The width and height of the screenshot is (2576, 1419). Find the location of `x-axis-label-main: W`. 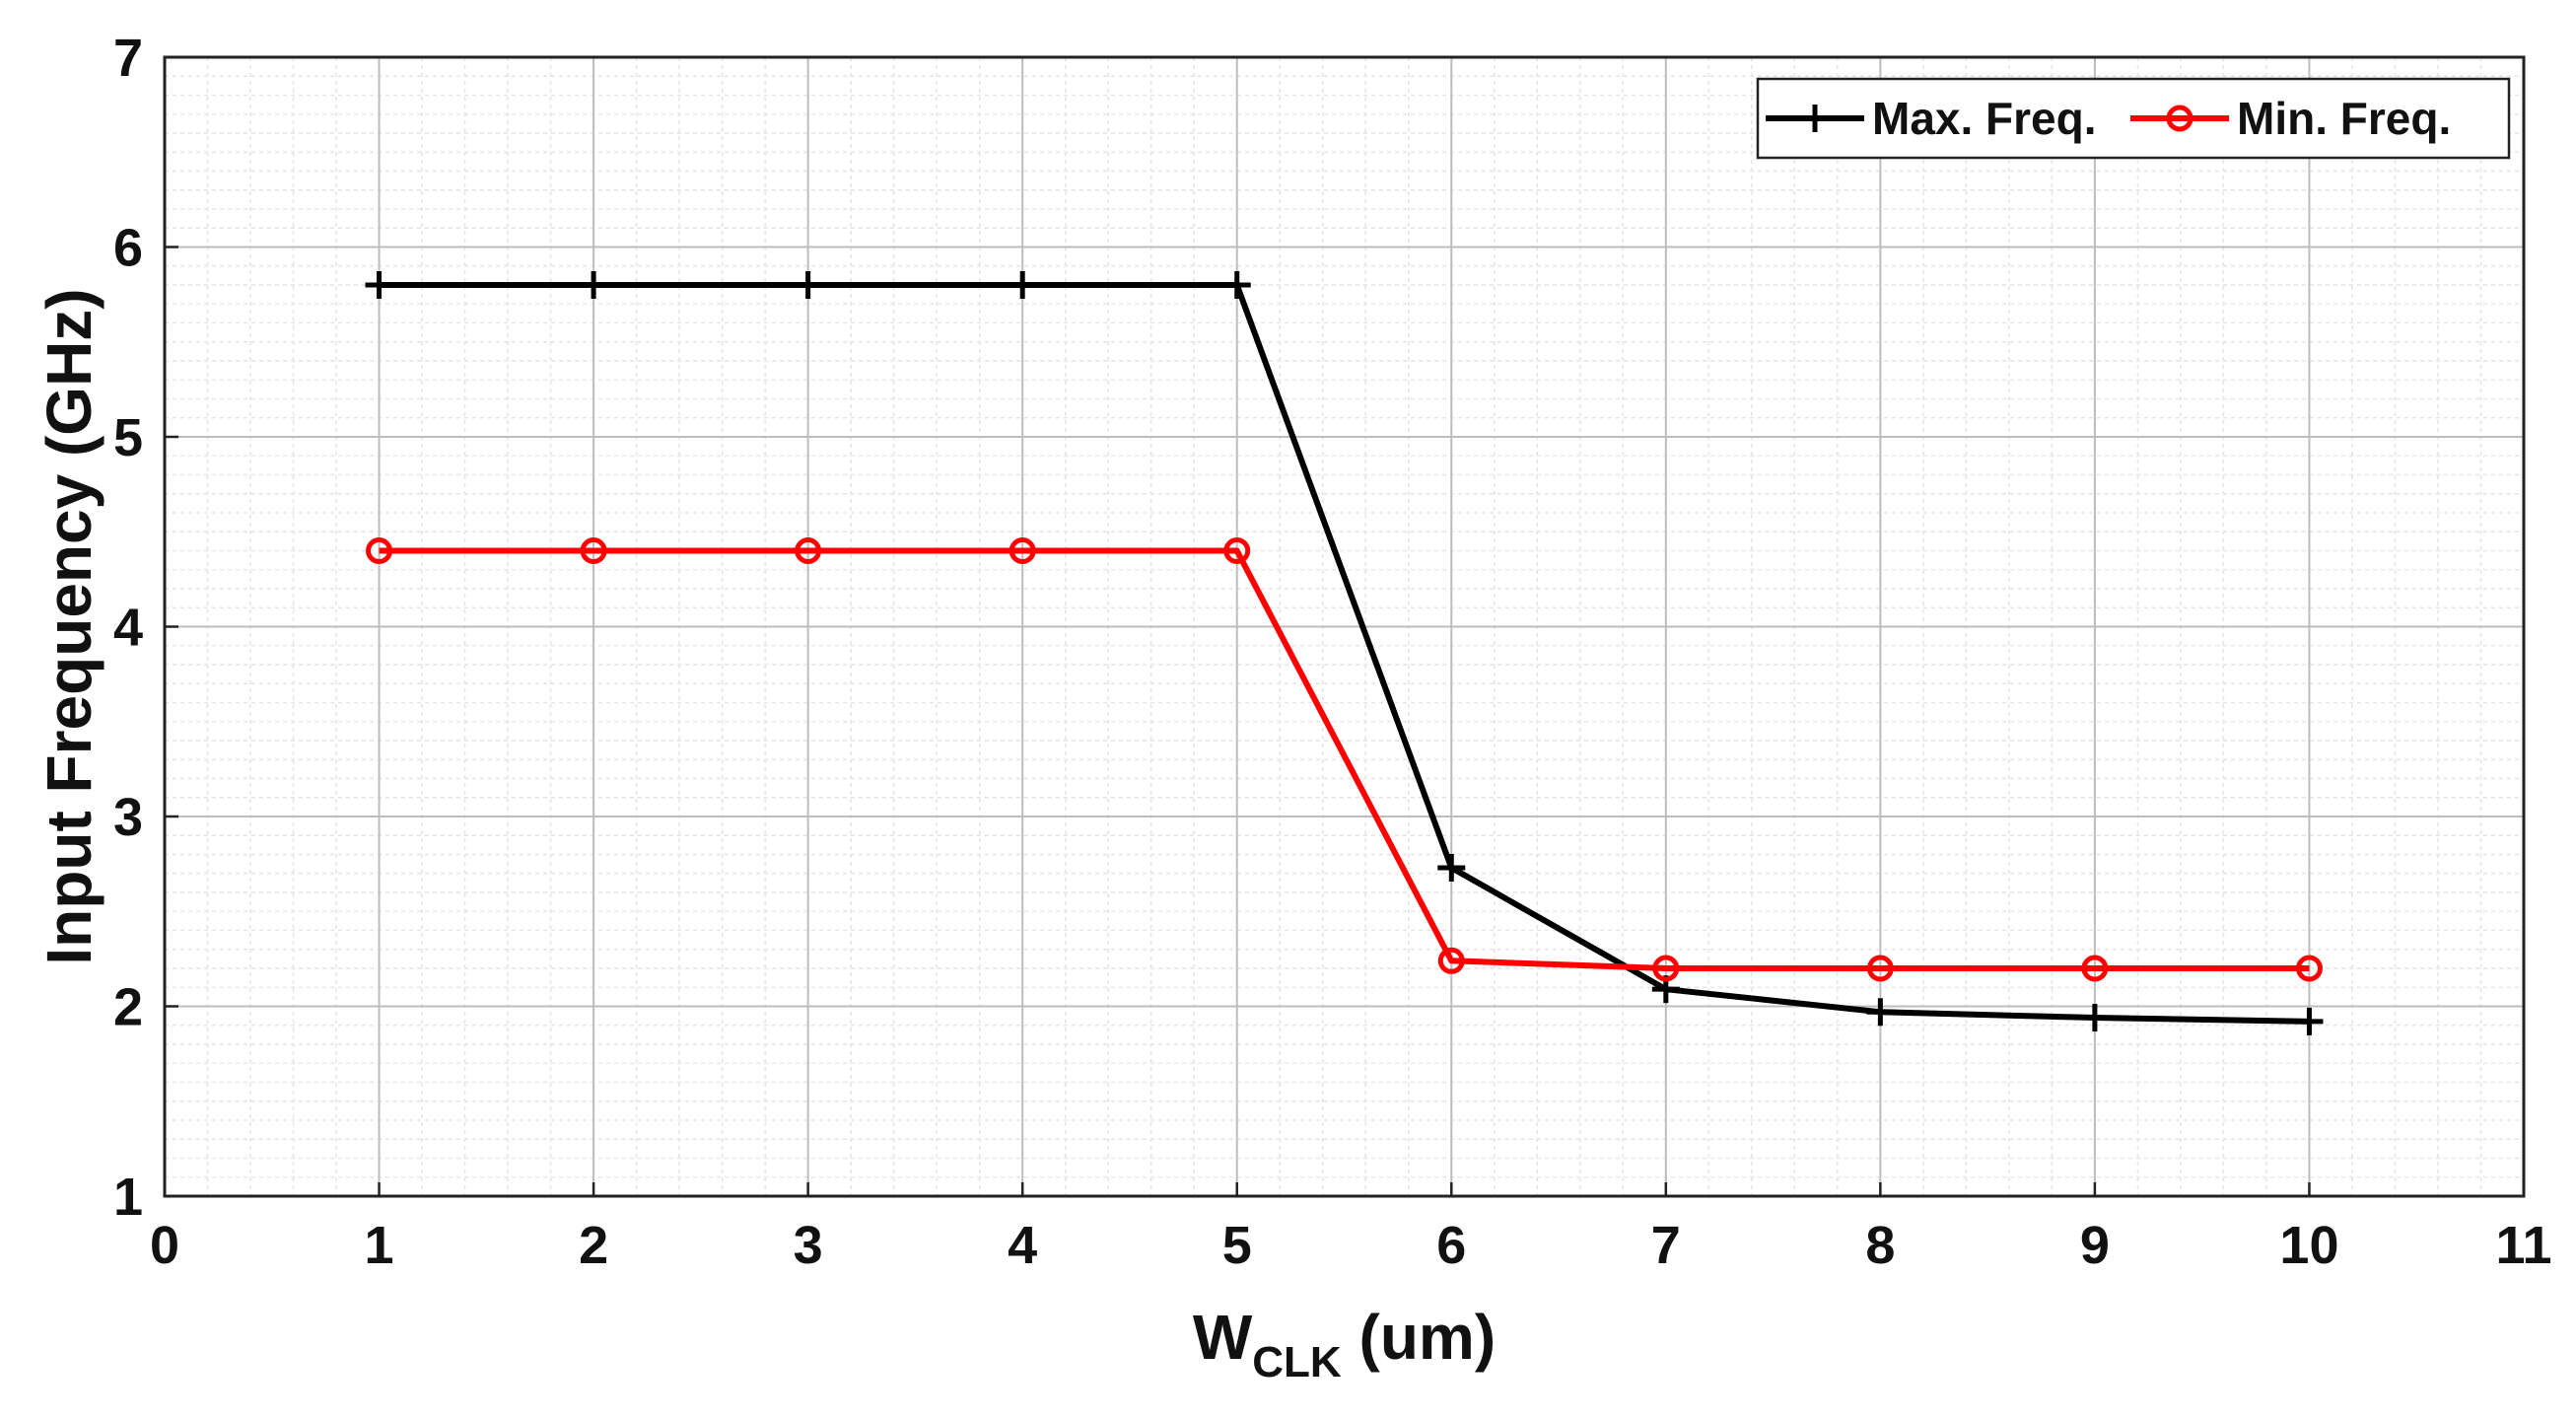

x-axis-label-main: W is located at coordinates (1223, 1338).